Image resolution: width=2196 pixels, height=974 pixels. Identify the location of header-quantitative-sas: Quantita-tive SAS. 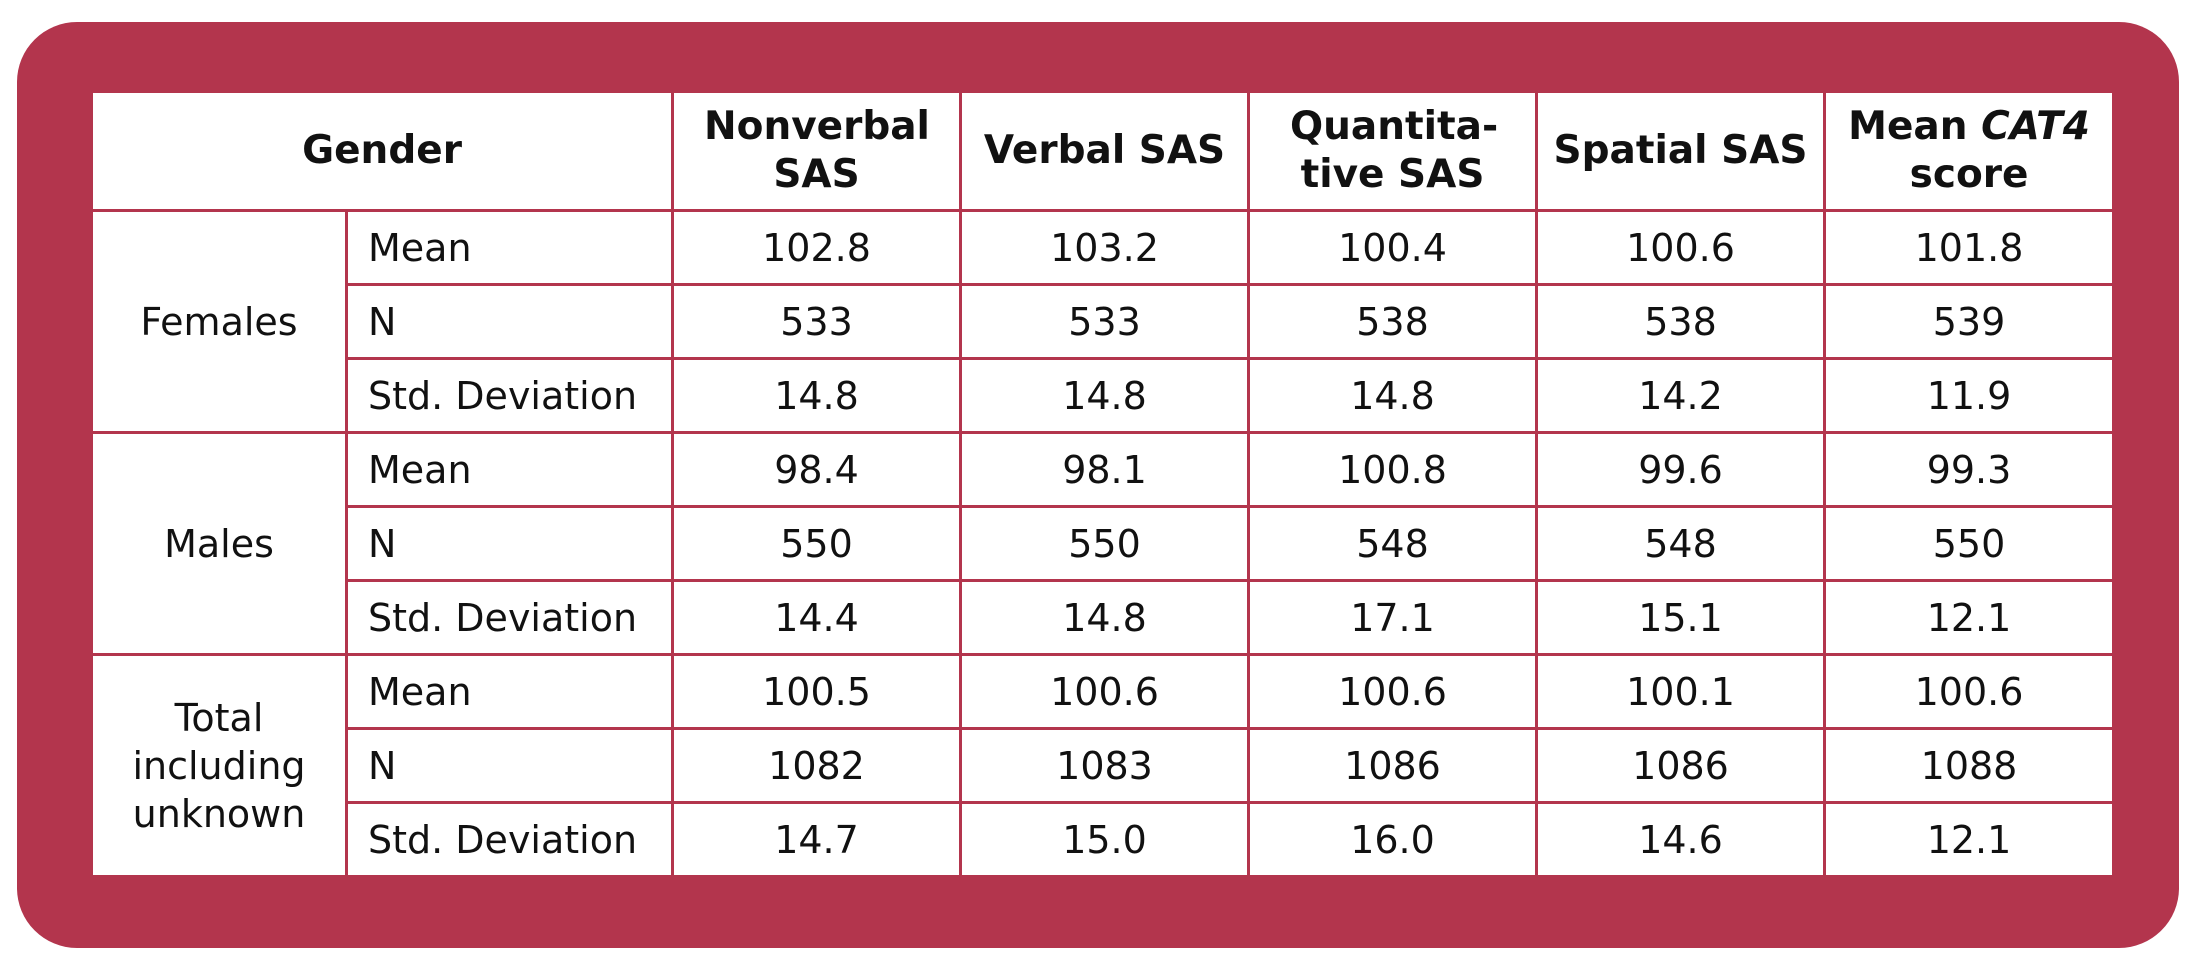
(1393, 151).